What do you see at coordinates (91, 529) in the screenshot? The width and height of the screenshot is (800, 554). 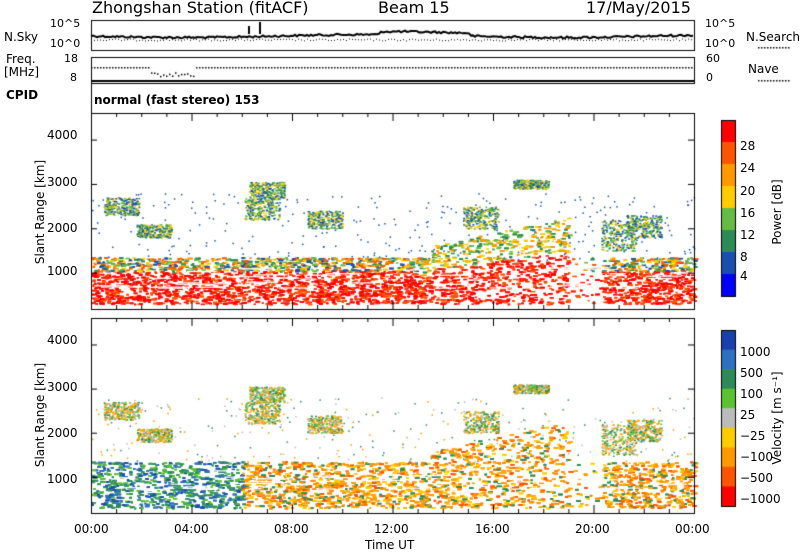 I see `xtick-0000: 00:00` at bounding box center [91, 529].